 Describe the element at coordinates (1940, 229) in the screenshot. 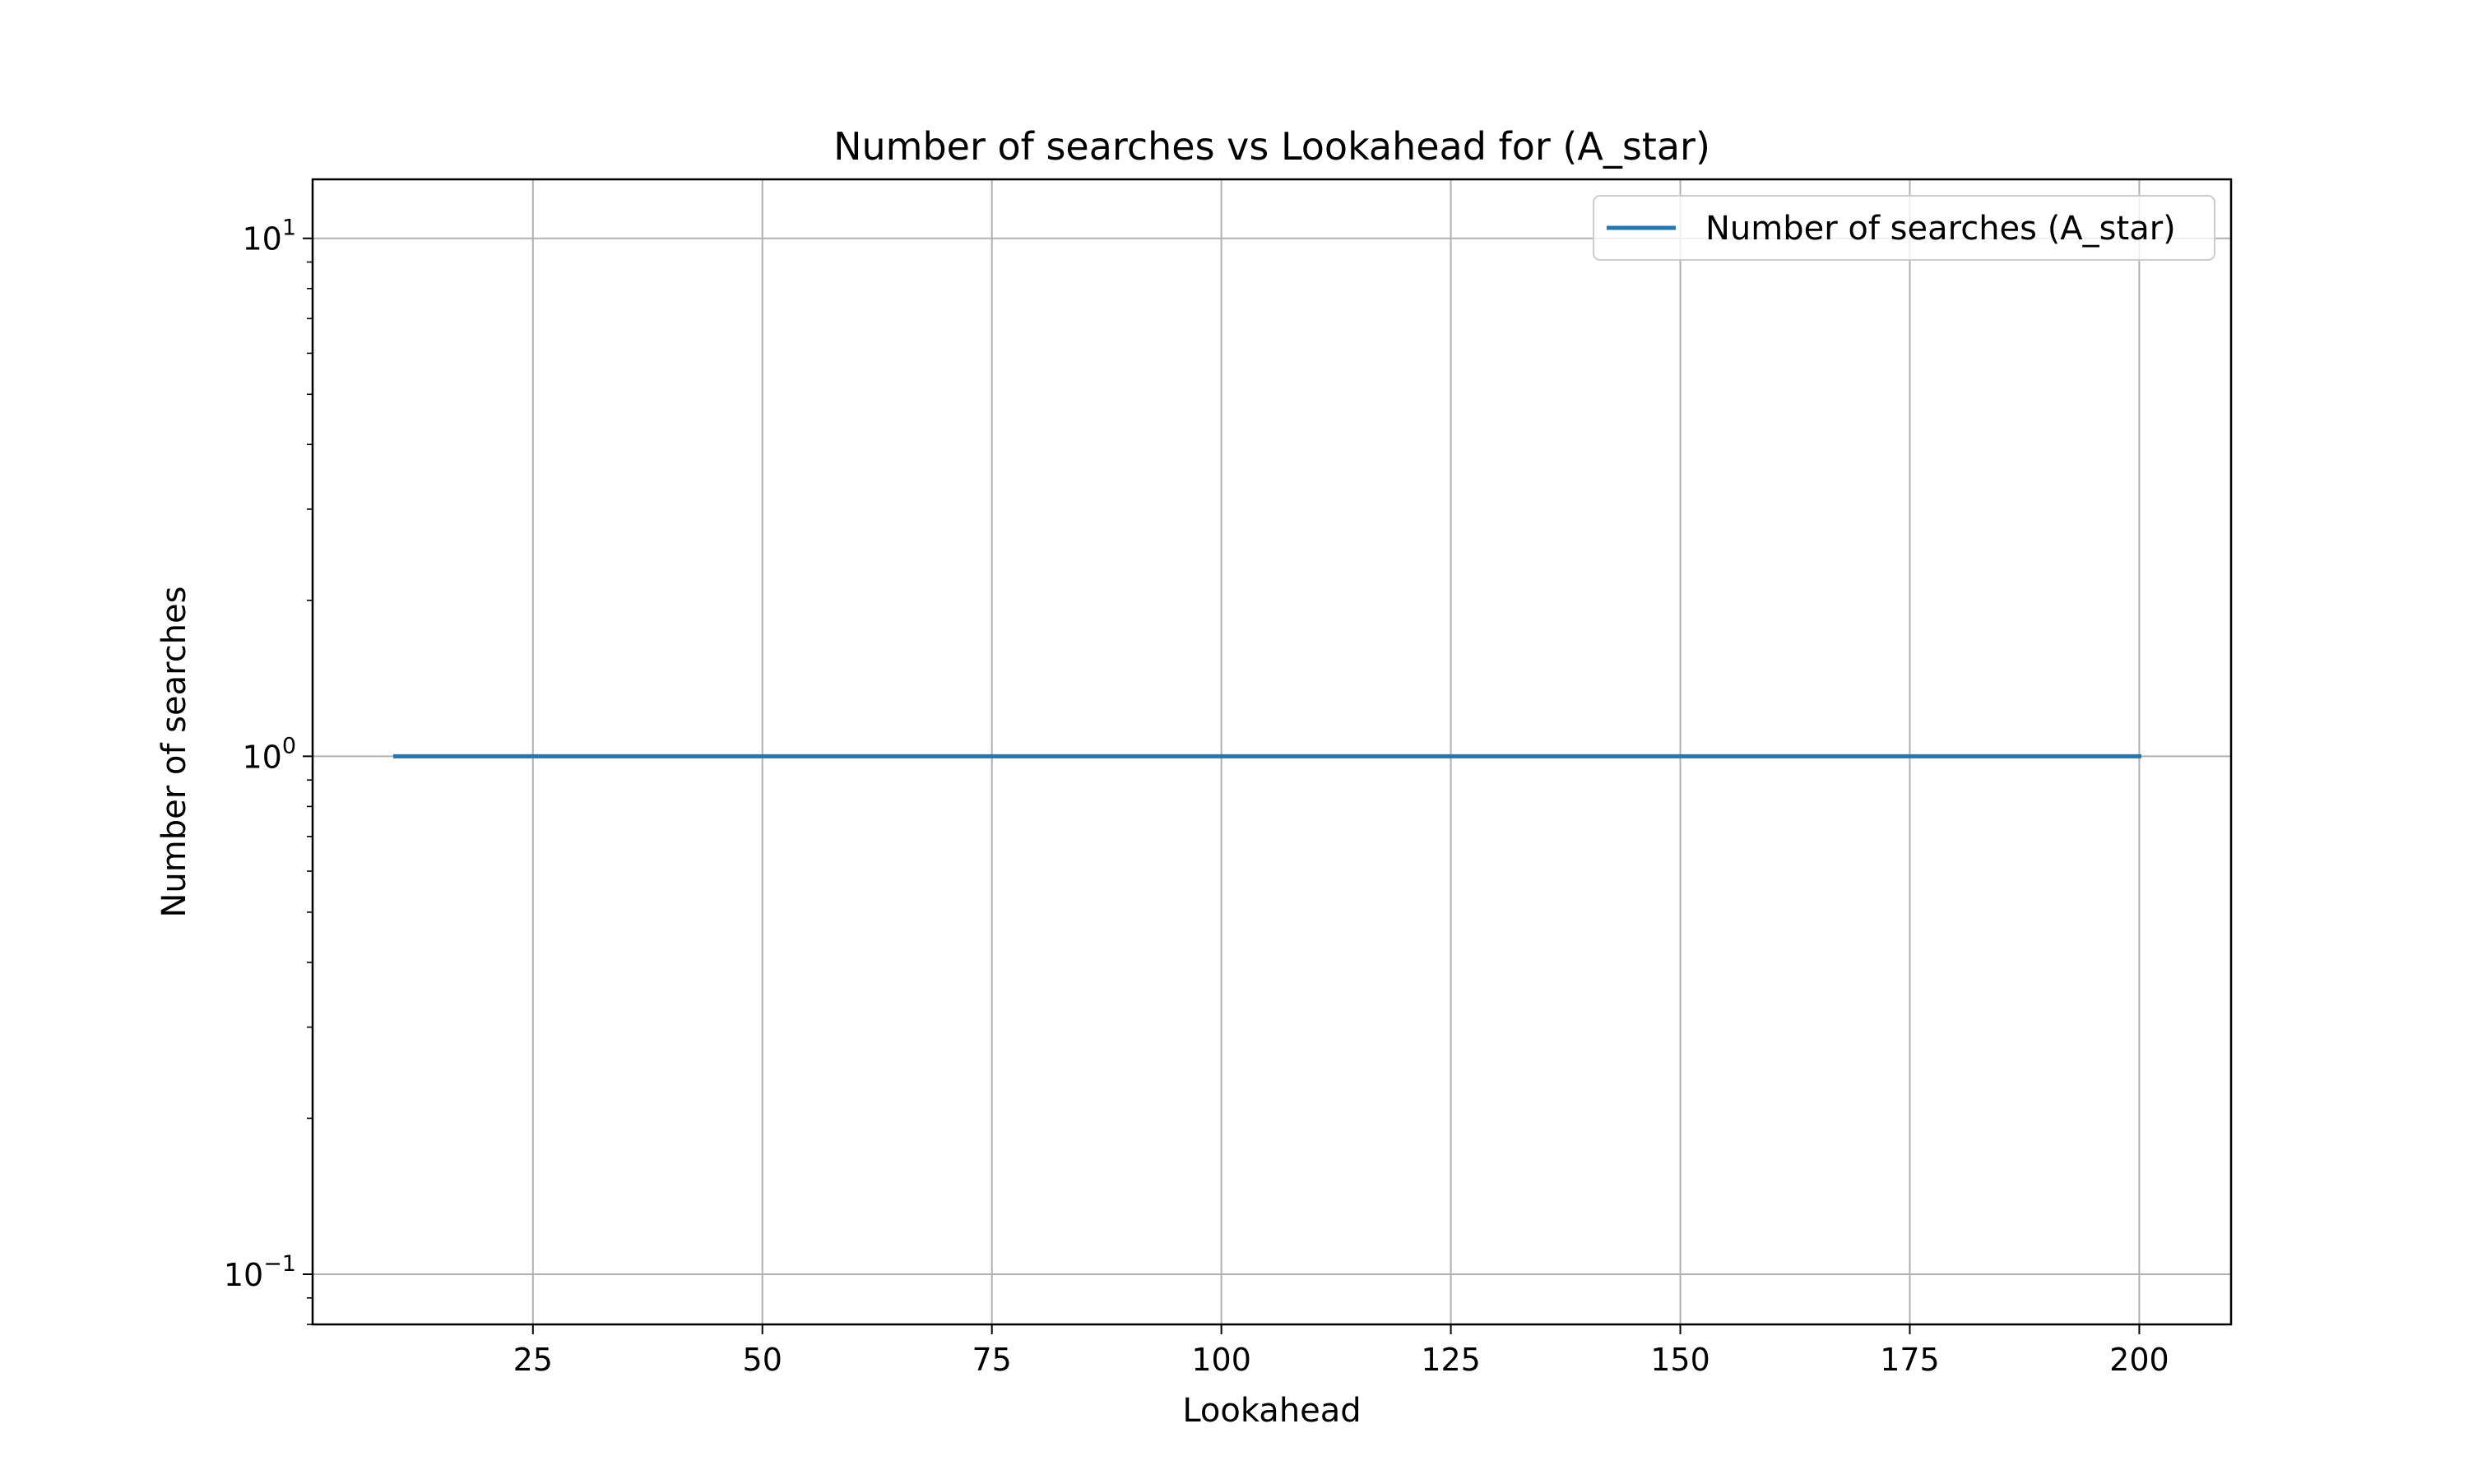

I see `legend-label: Number of searches (A_star)` at that location.